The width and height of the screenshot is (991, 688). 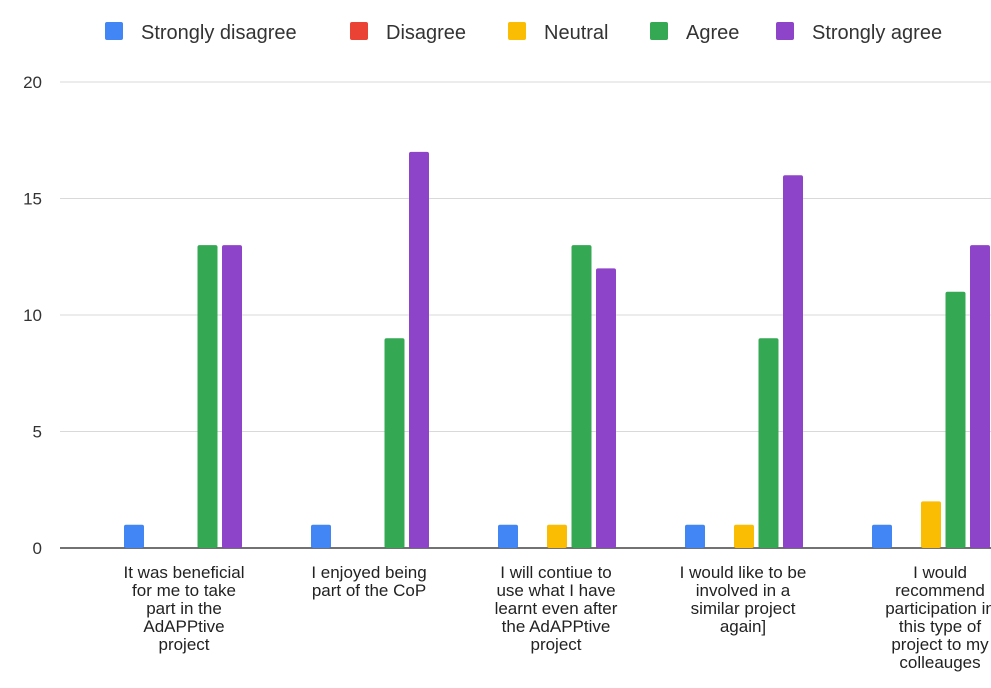 I want to click on x-category-line: similar project, so click(x=743, y=608).